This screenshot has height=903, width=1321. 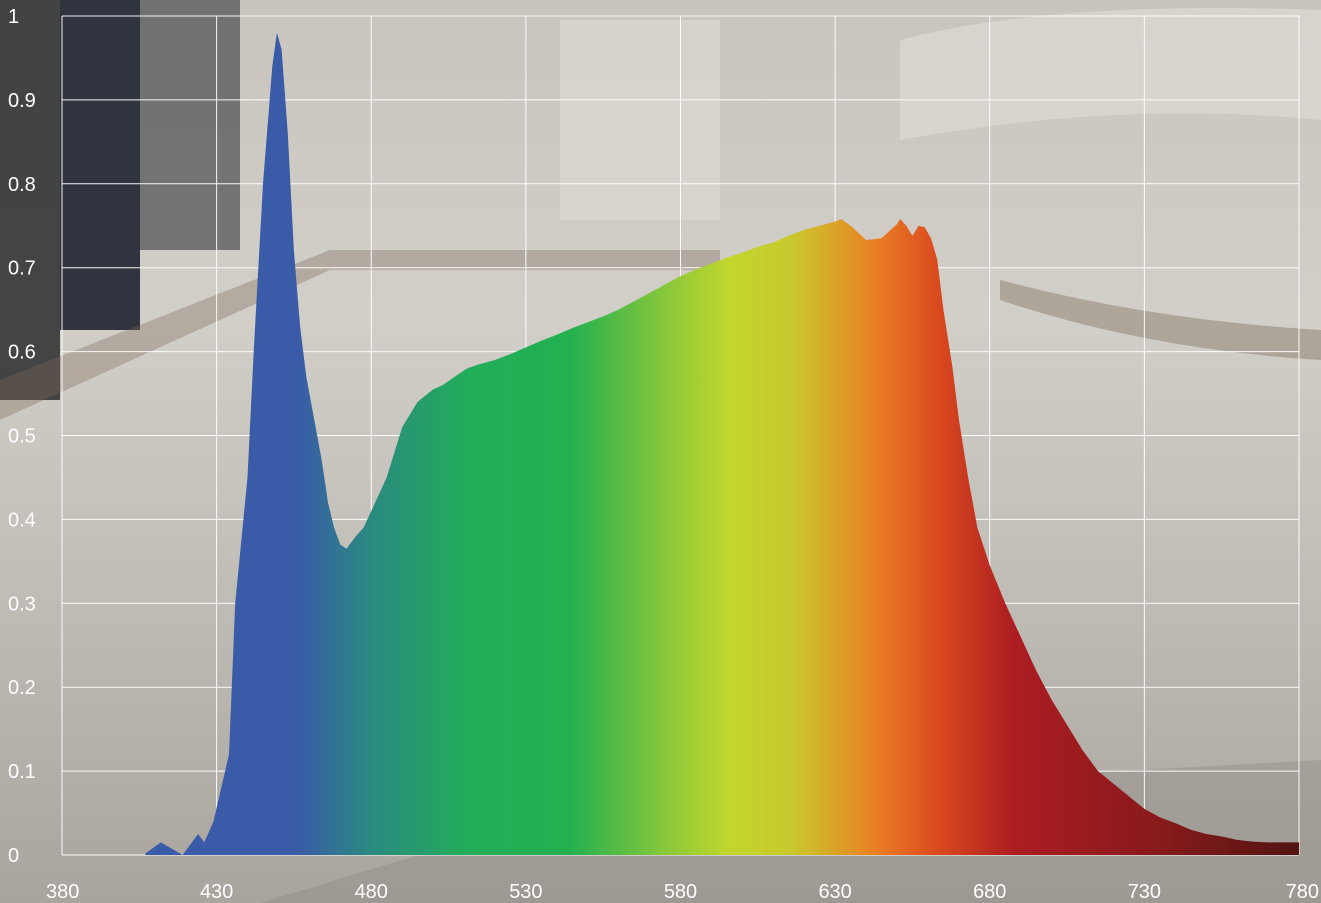 What do you see at coordinates (22, 520) in the screenshot?
I see `y-tick-label: 0.4` at bounding box center [22, 520].